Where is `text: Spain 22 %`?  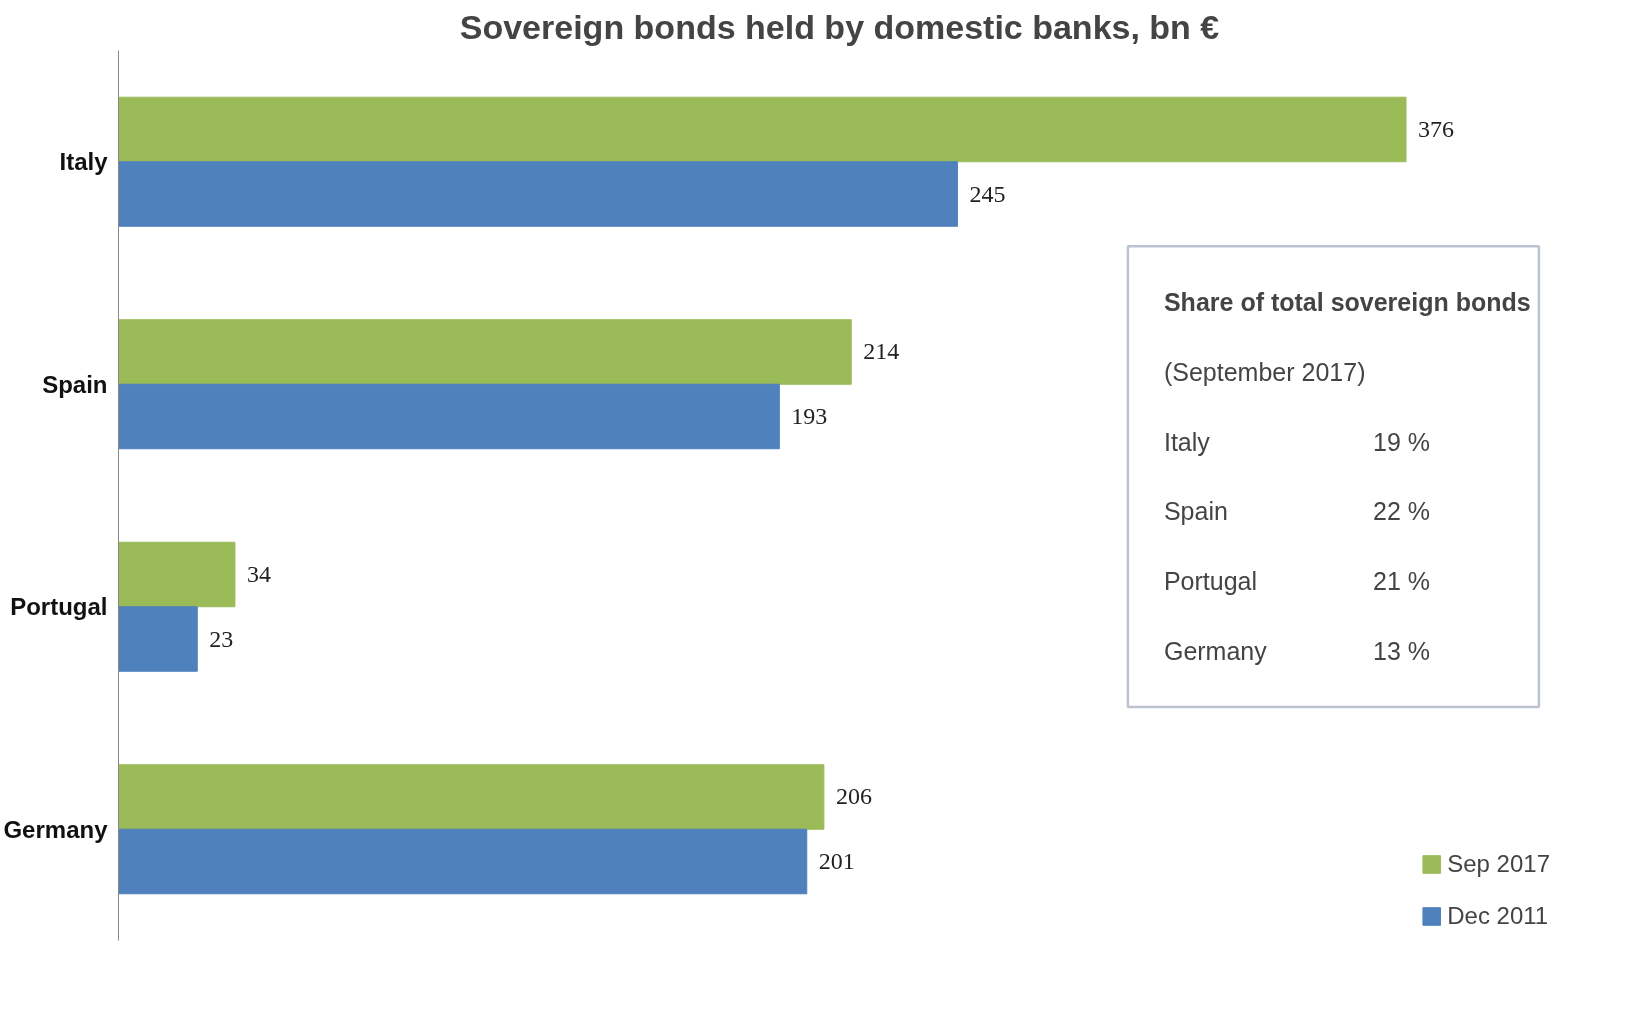
text: Spain 22 % is located at coordinates (1297, 511).